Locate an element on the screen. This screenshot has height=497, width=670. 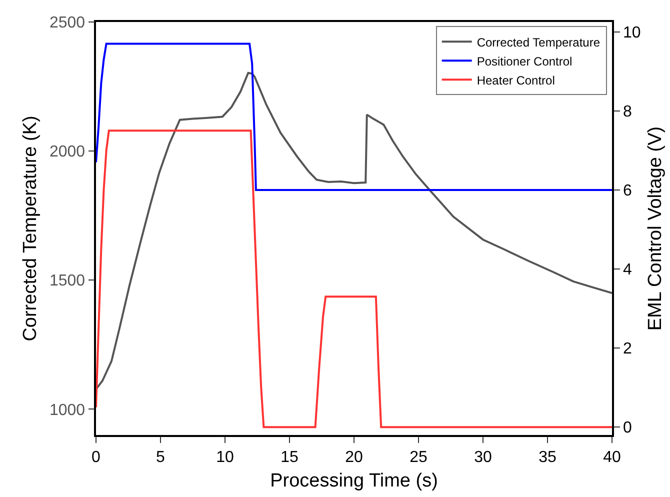
x-tick-label: 40 is located at coordinates (612, 457).